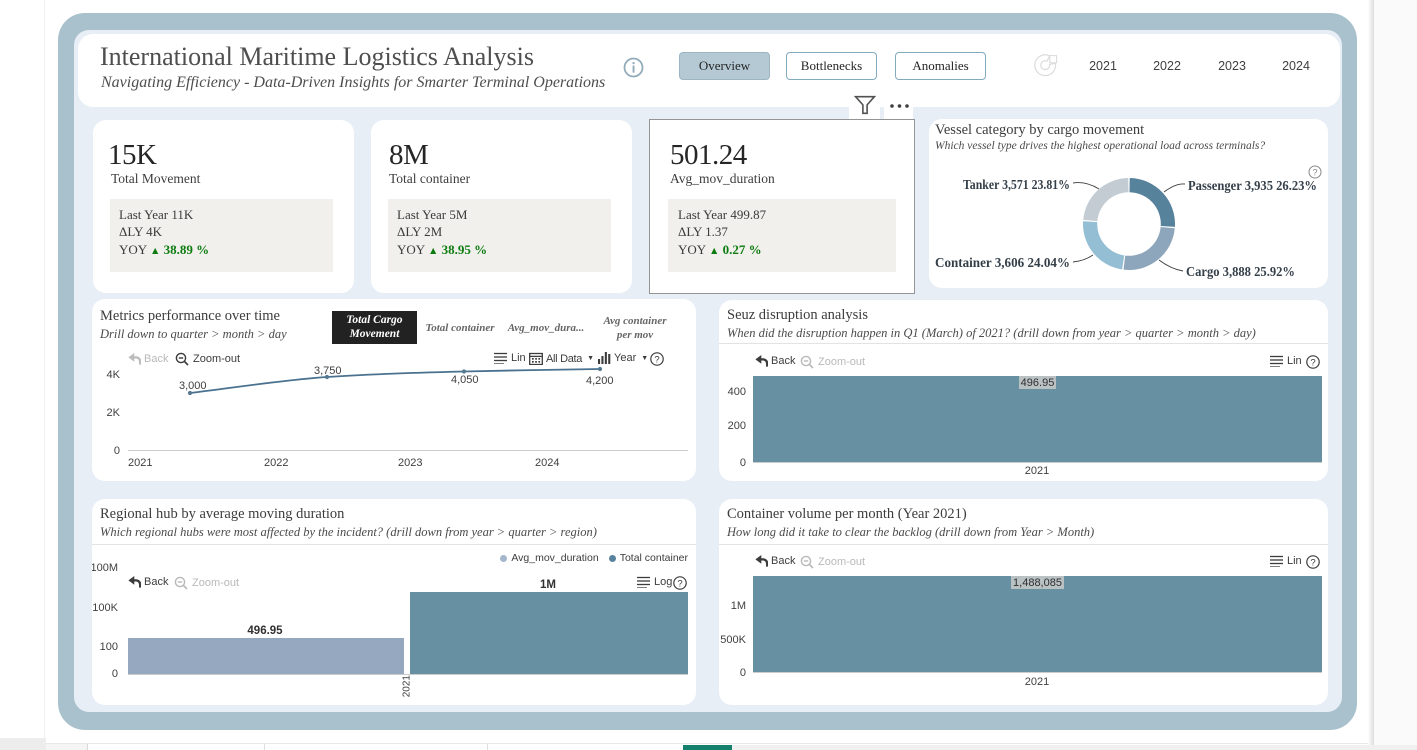 This screenshot has height=750, width=1417. Describe the element at coordinates (410, 463) in the screenshot. I see `svg-text: 2023` at that location.